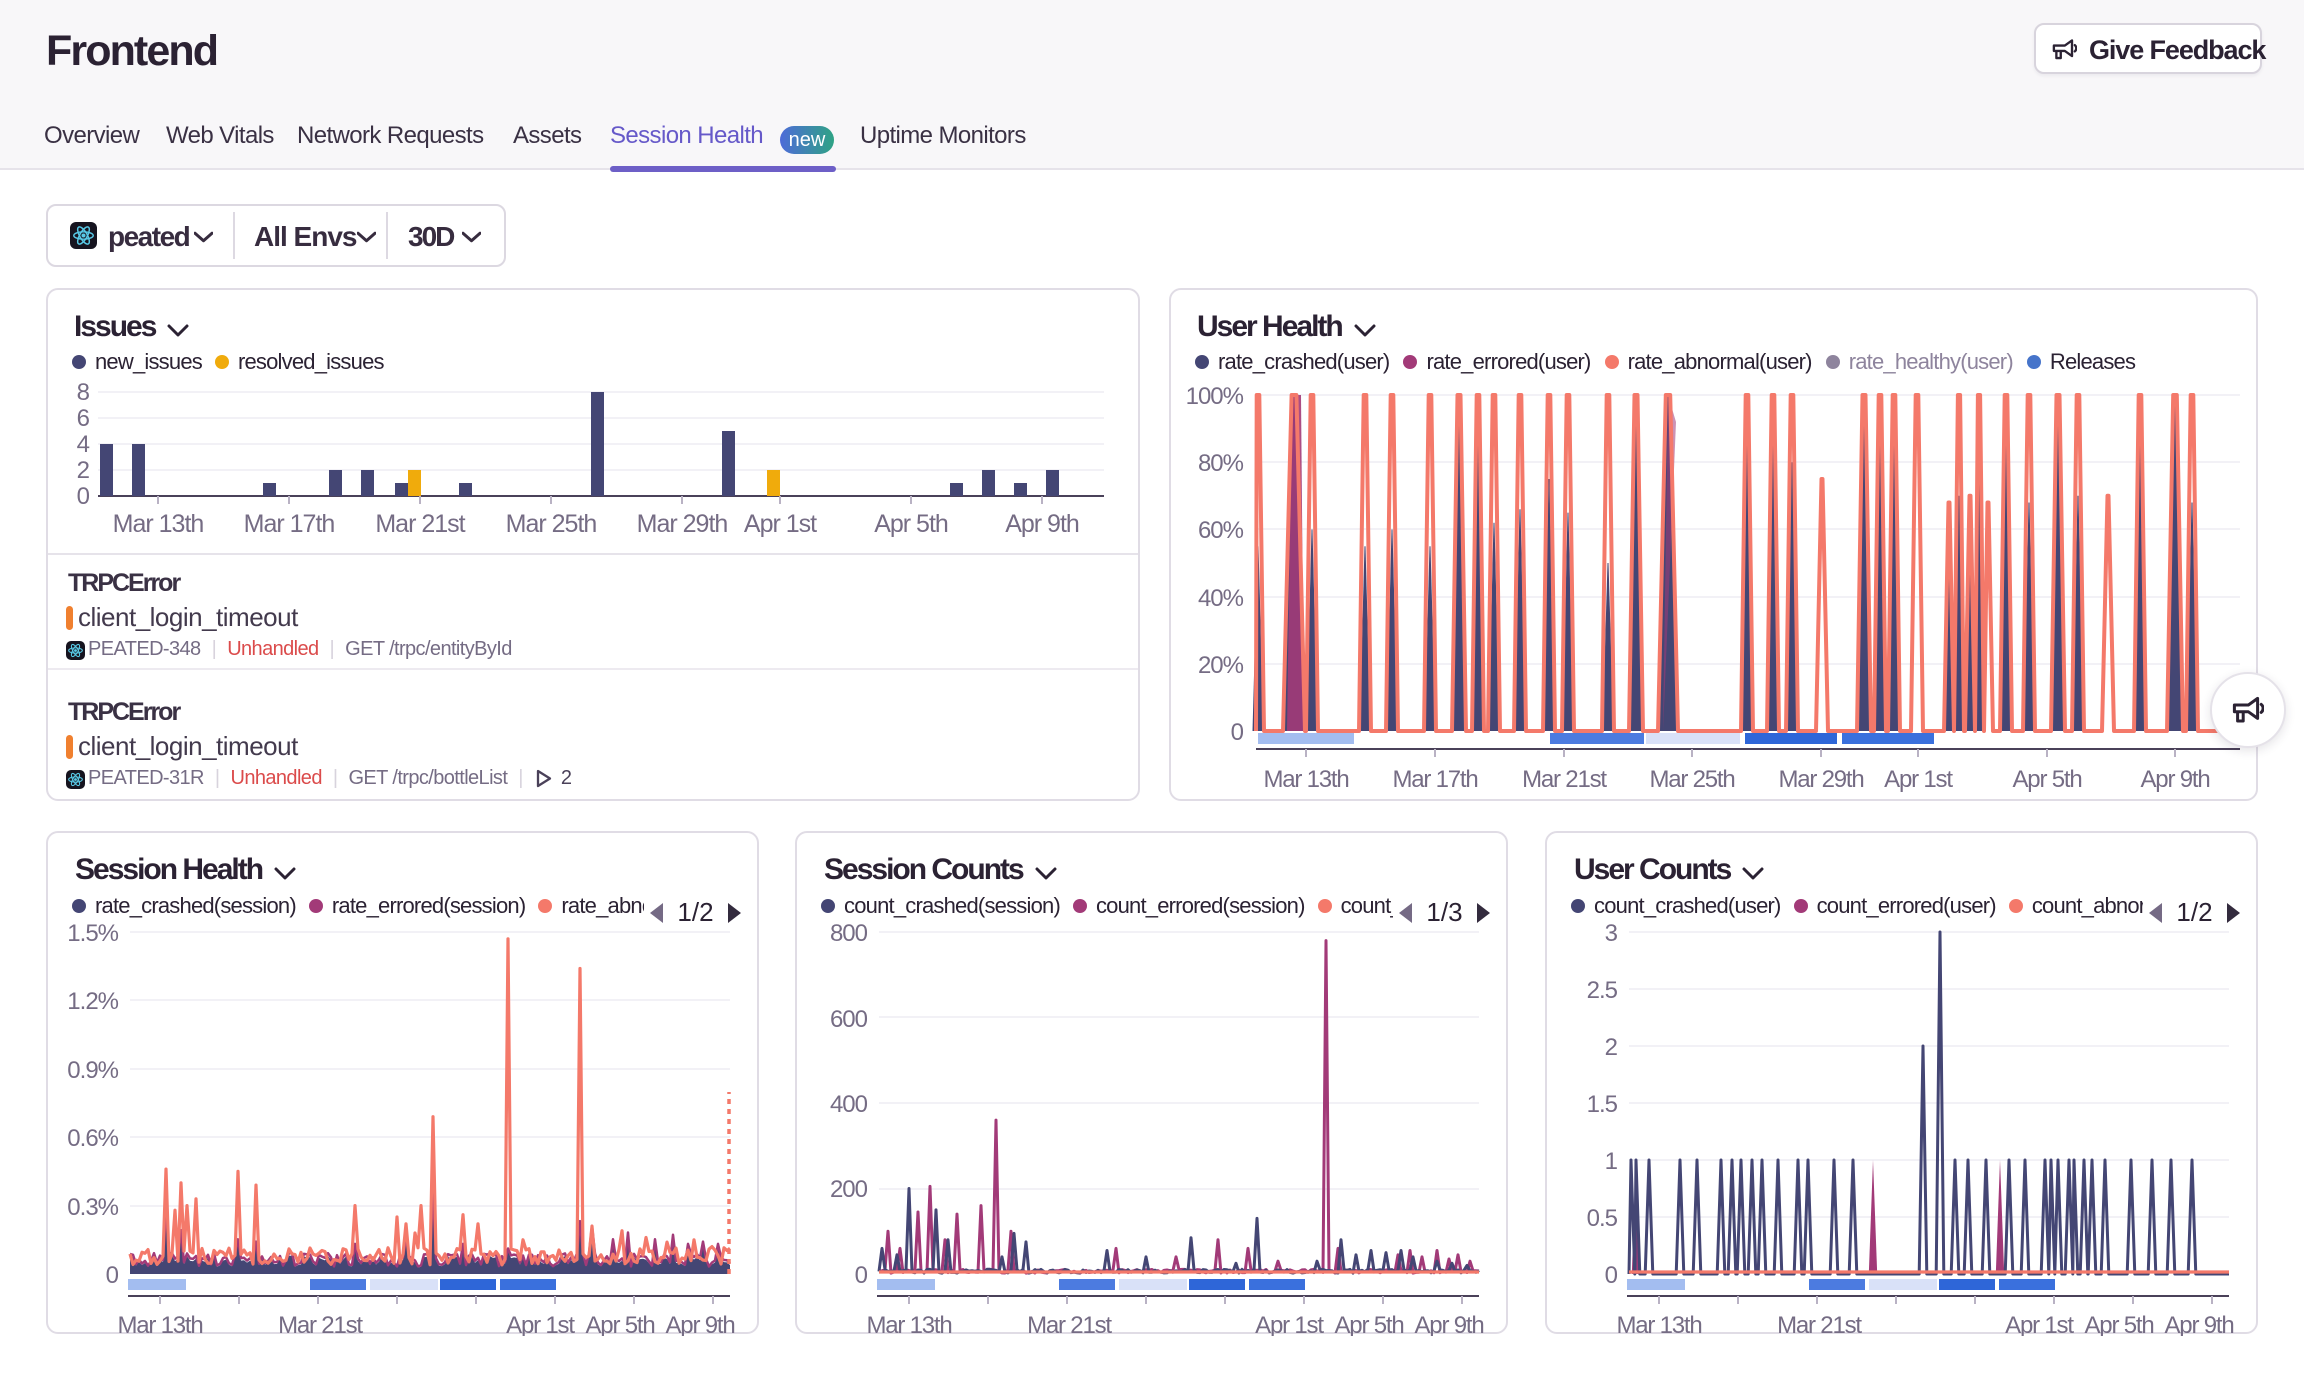 The width and height of the screenshot is (2304, 1388). I want to click on svg-text: 1.5%, so click(92, 933).